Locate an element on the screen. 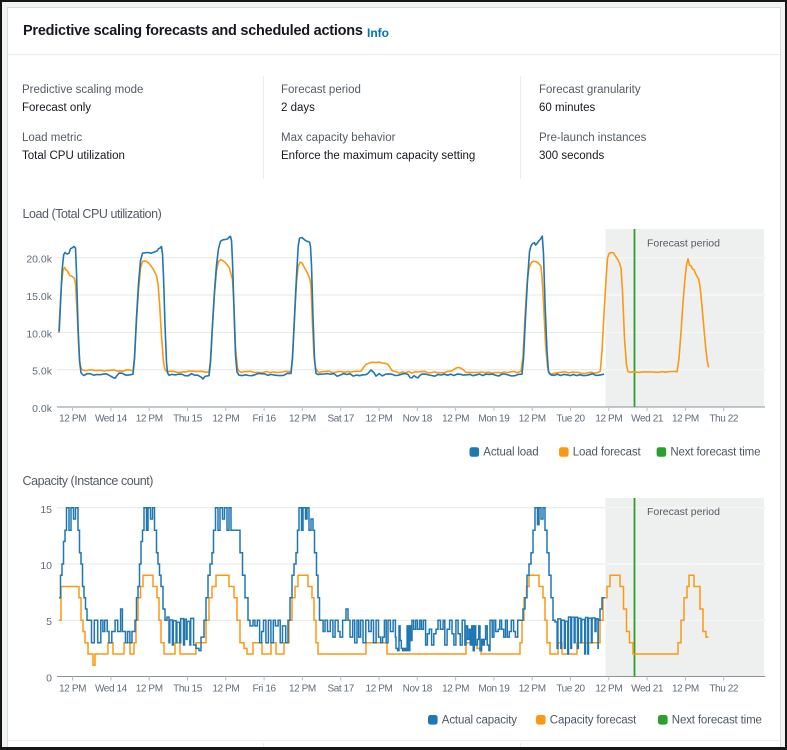 This screenshot has height=750, width=787. svg-text: Capacity forecast is located at coordinates (593, 721).